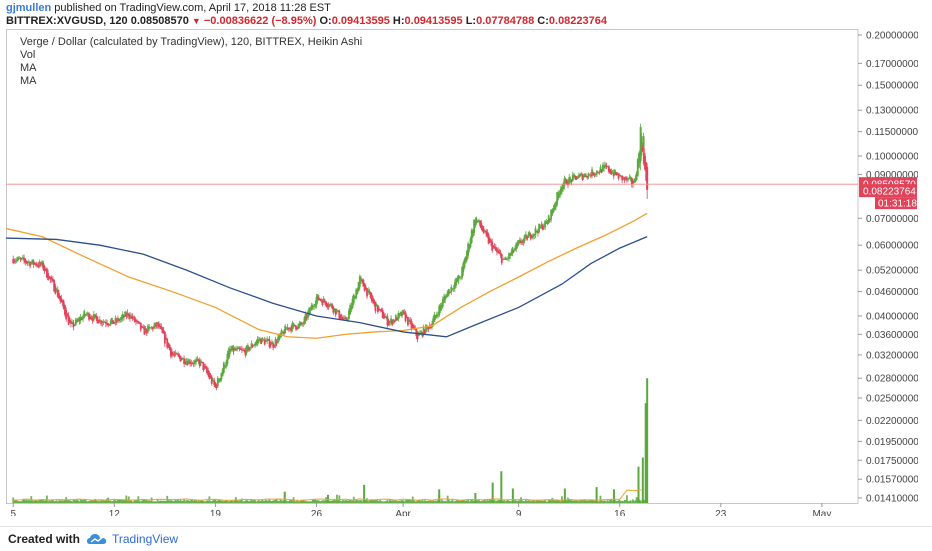 Image resolution: width=932 pixels, height=551 pixels. I want to click on tradingview-brand-link: TradingView, so click(145, 539).